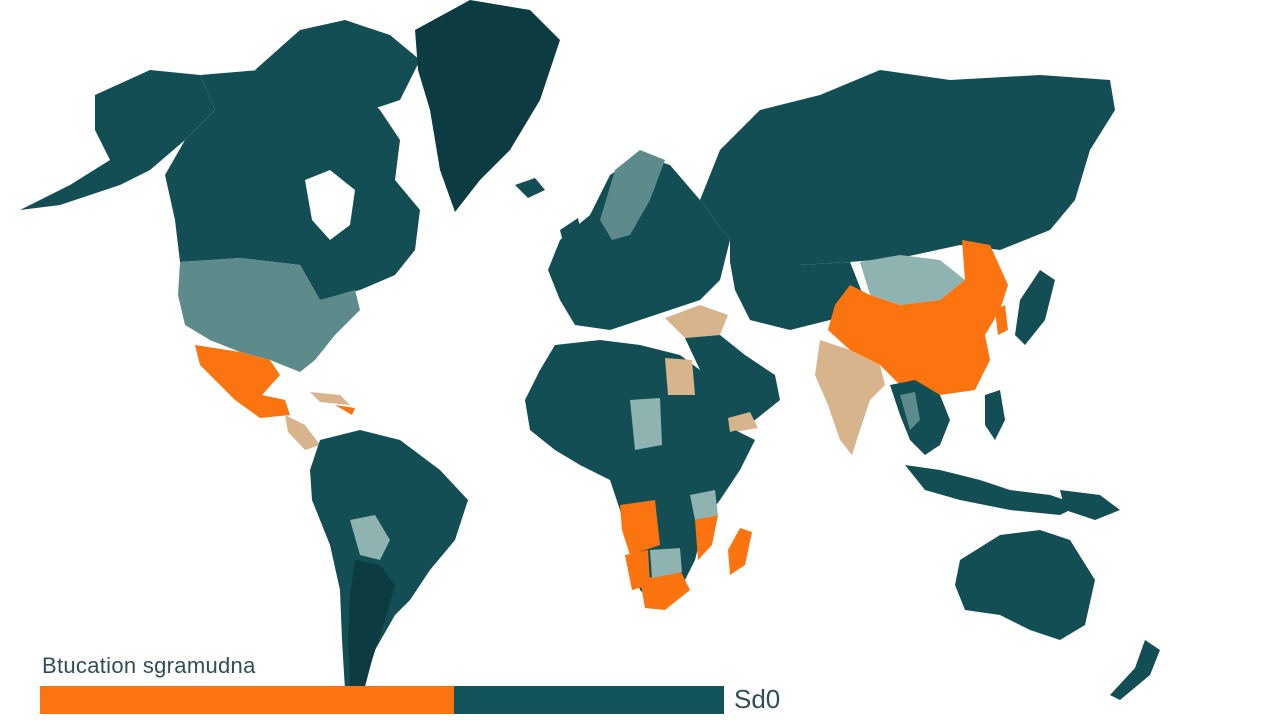 Image resolution: width=1280 pixels, height=720 pixels. Describe the element at coordinates (757, 699) in the screenshot. I see `legend-value: Sd0` at that location.